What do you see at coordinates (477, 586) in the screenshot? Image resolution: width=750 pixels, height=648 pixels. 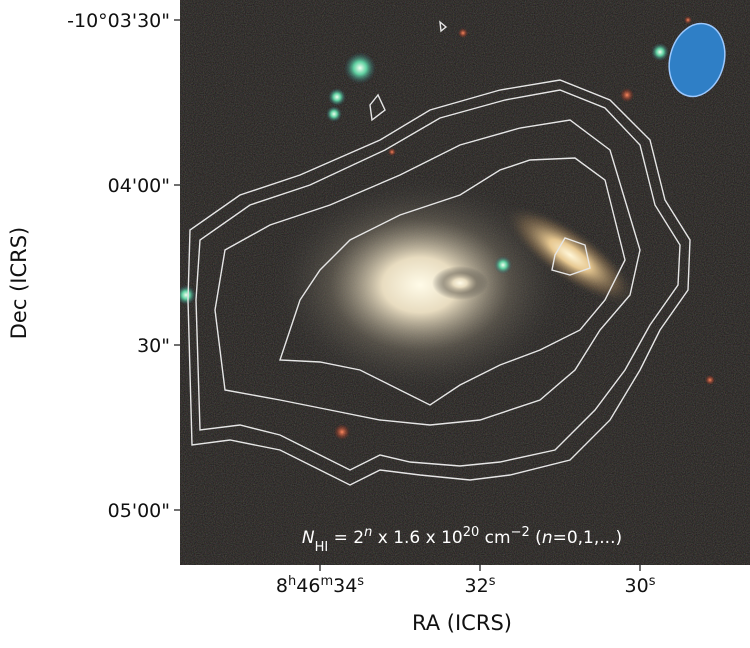 I see `tick-part: 32` at bounding box center [477, 586].